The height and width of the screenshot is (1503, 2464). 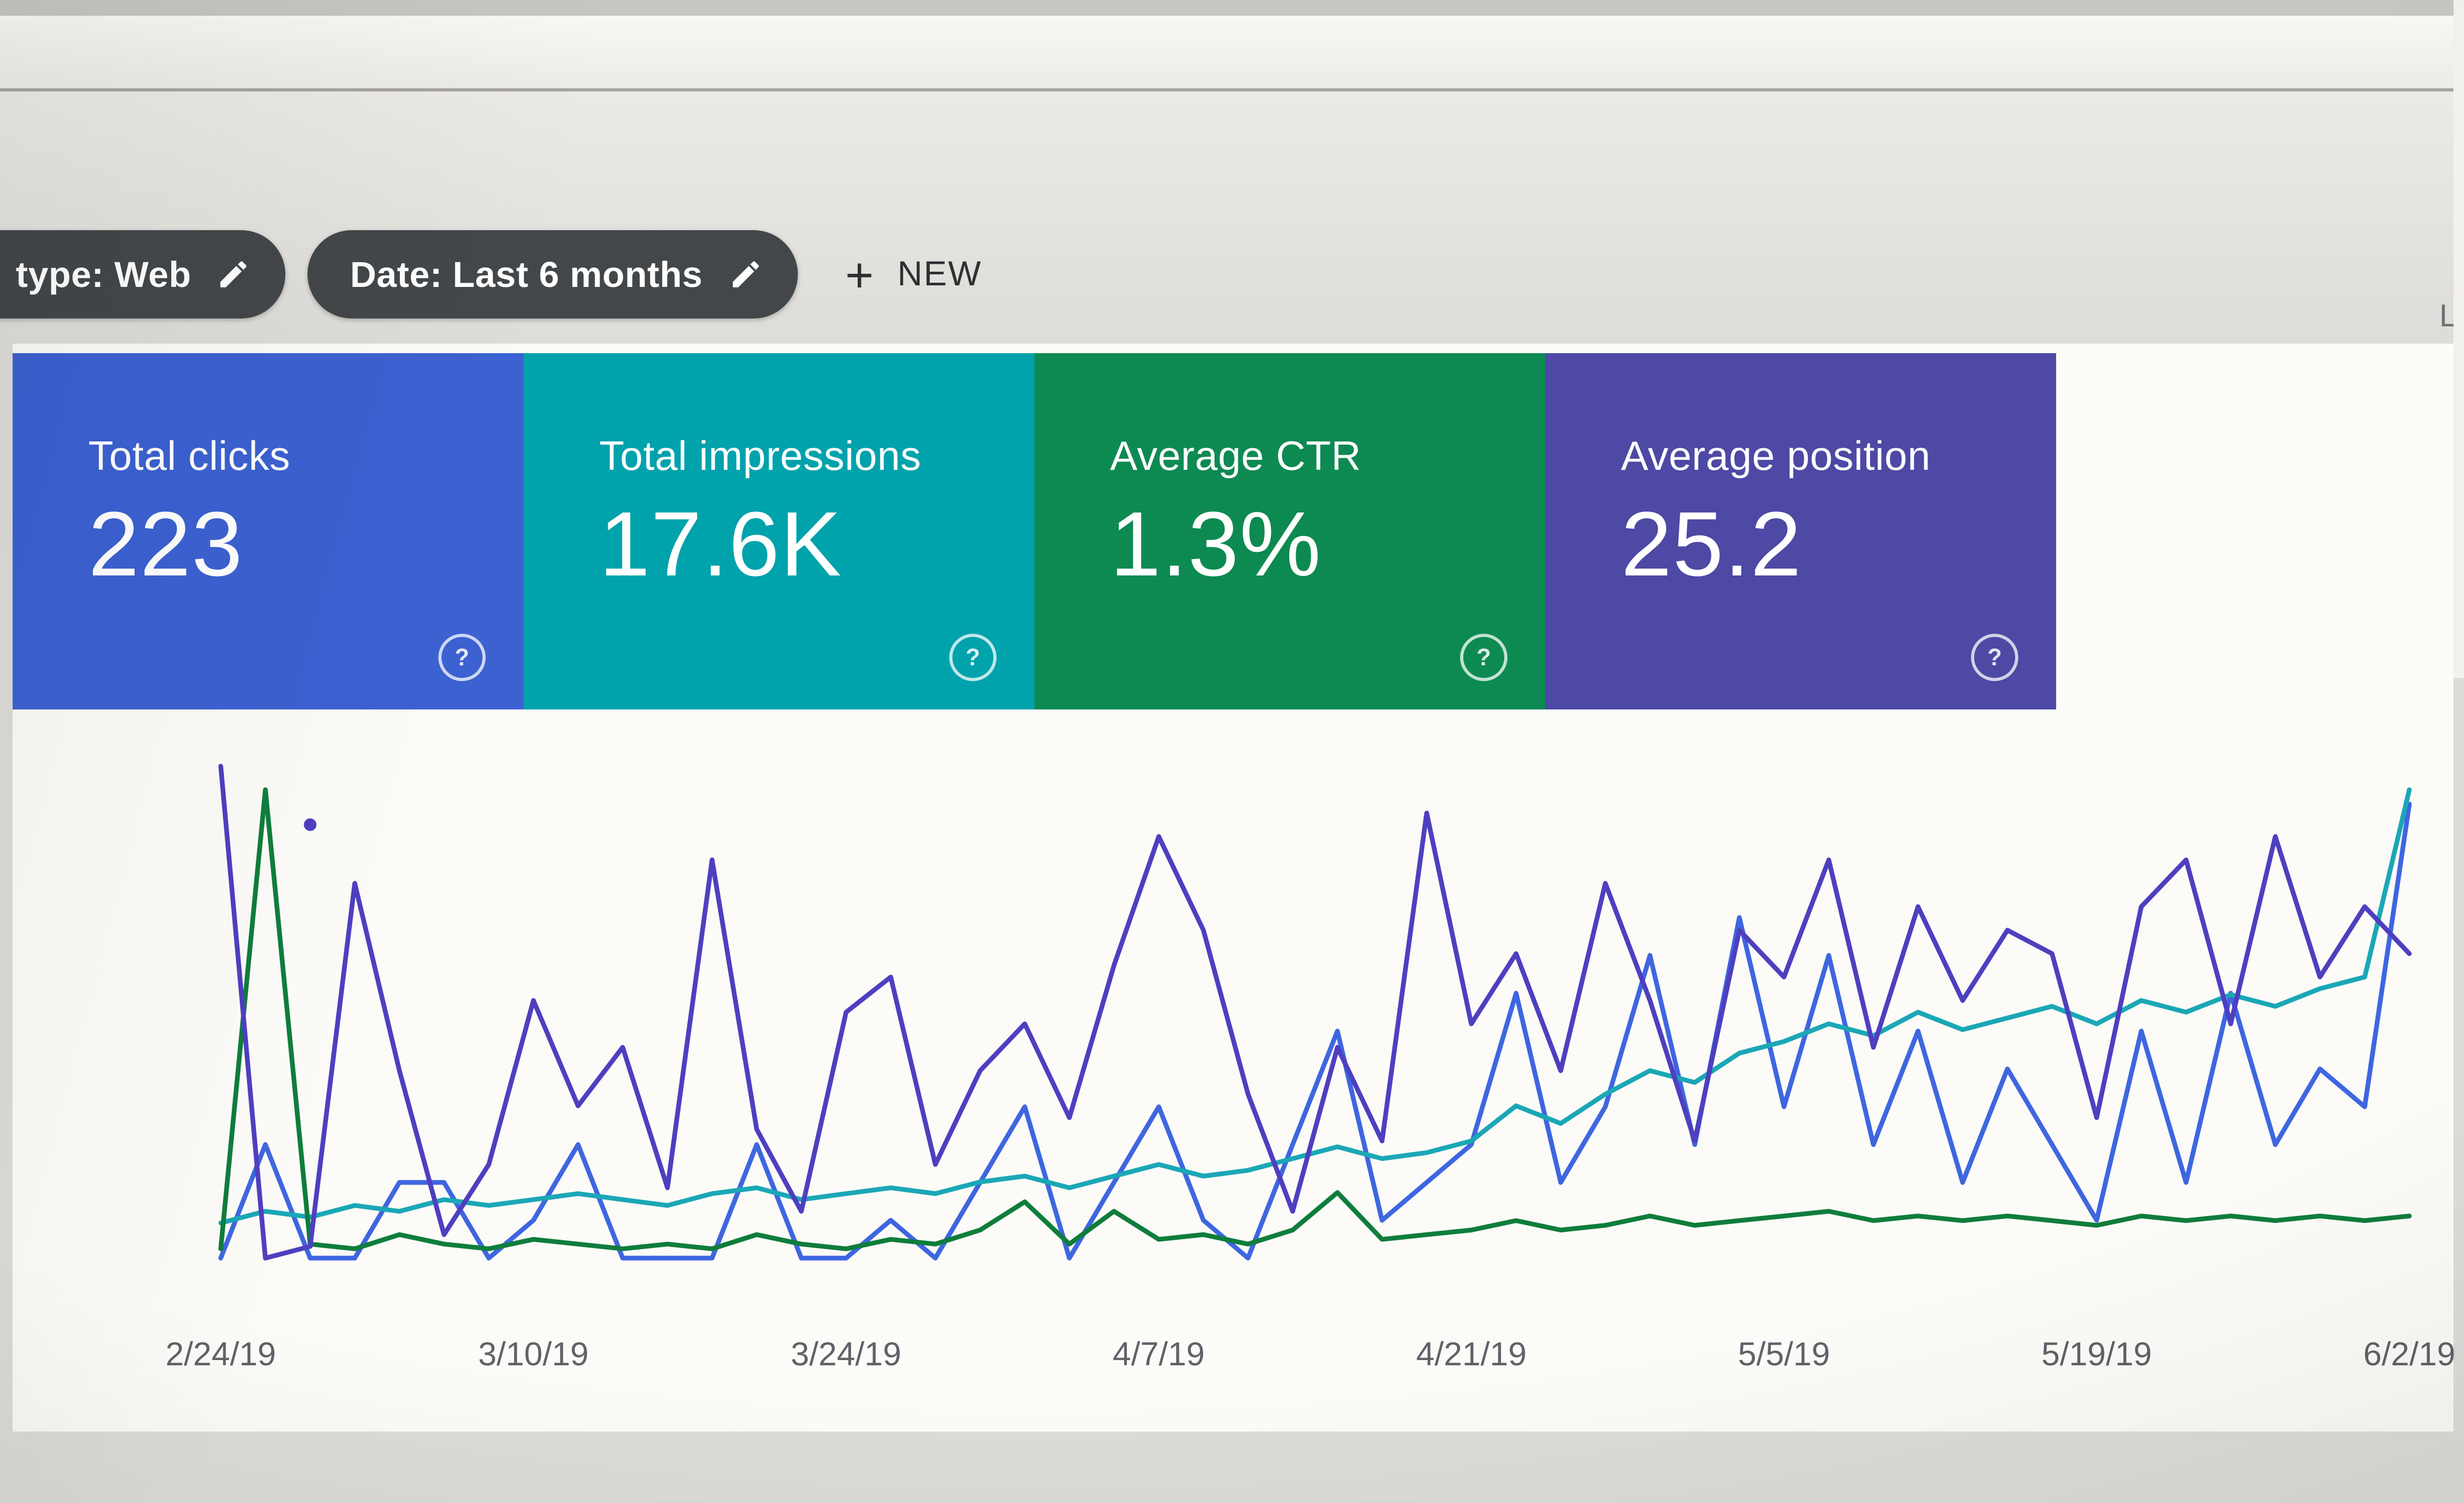 I want to click on x-axis-label: 5/5/19, so click(x=1784, y=1355).